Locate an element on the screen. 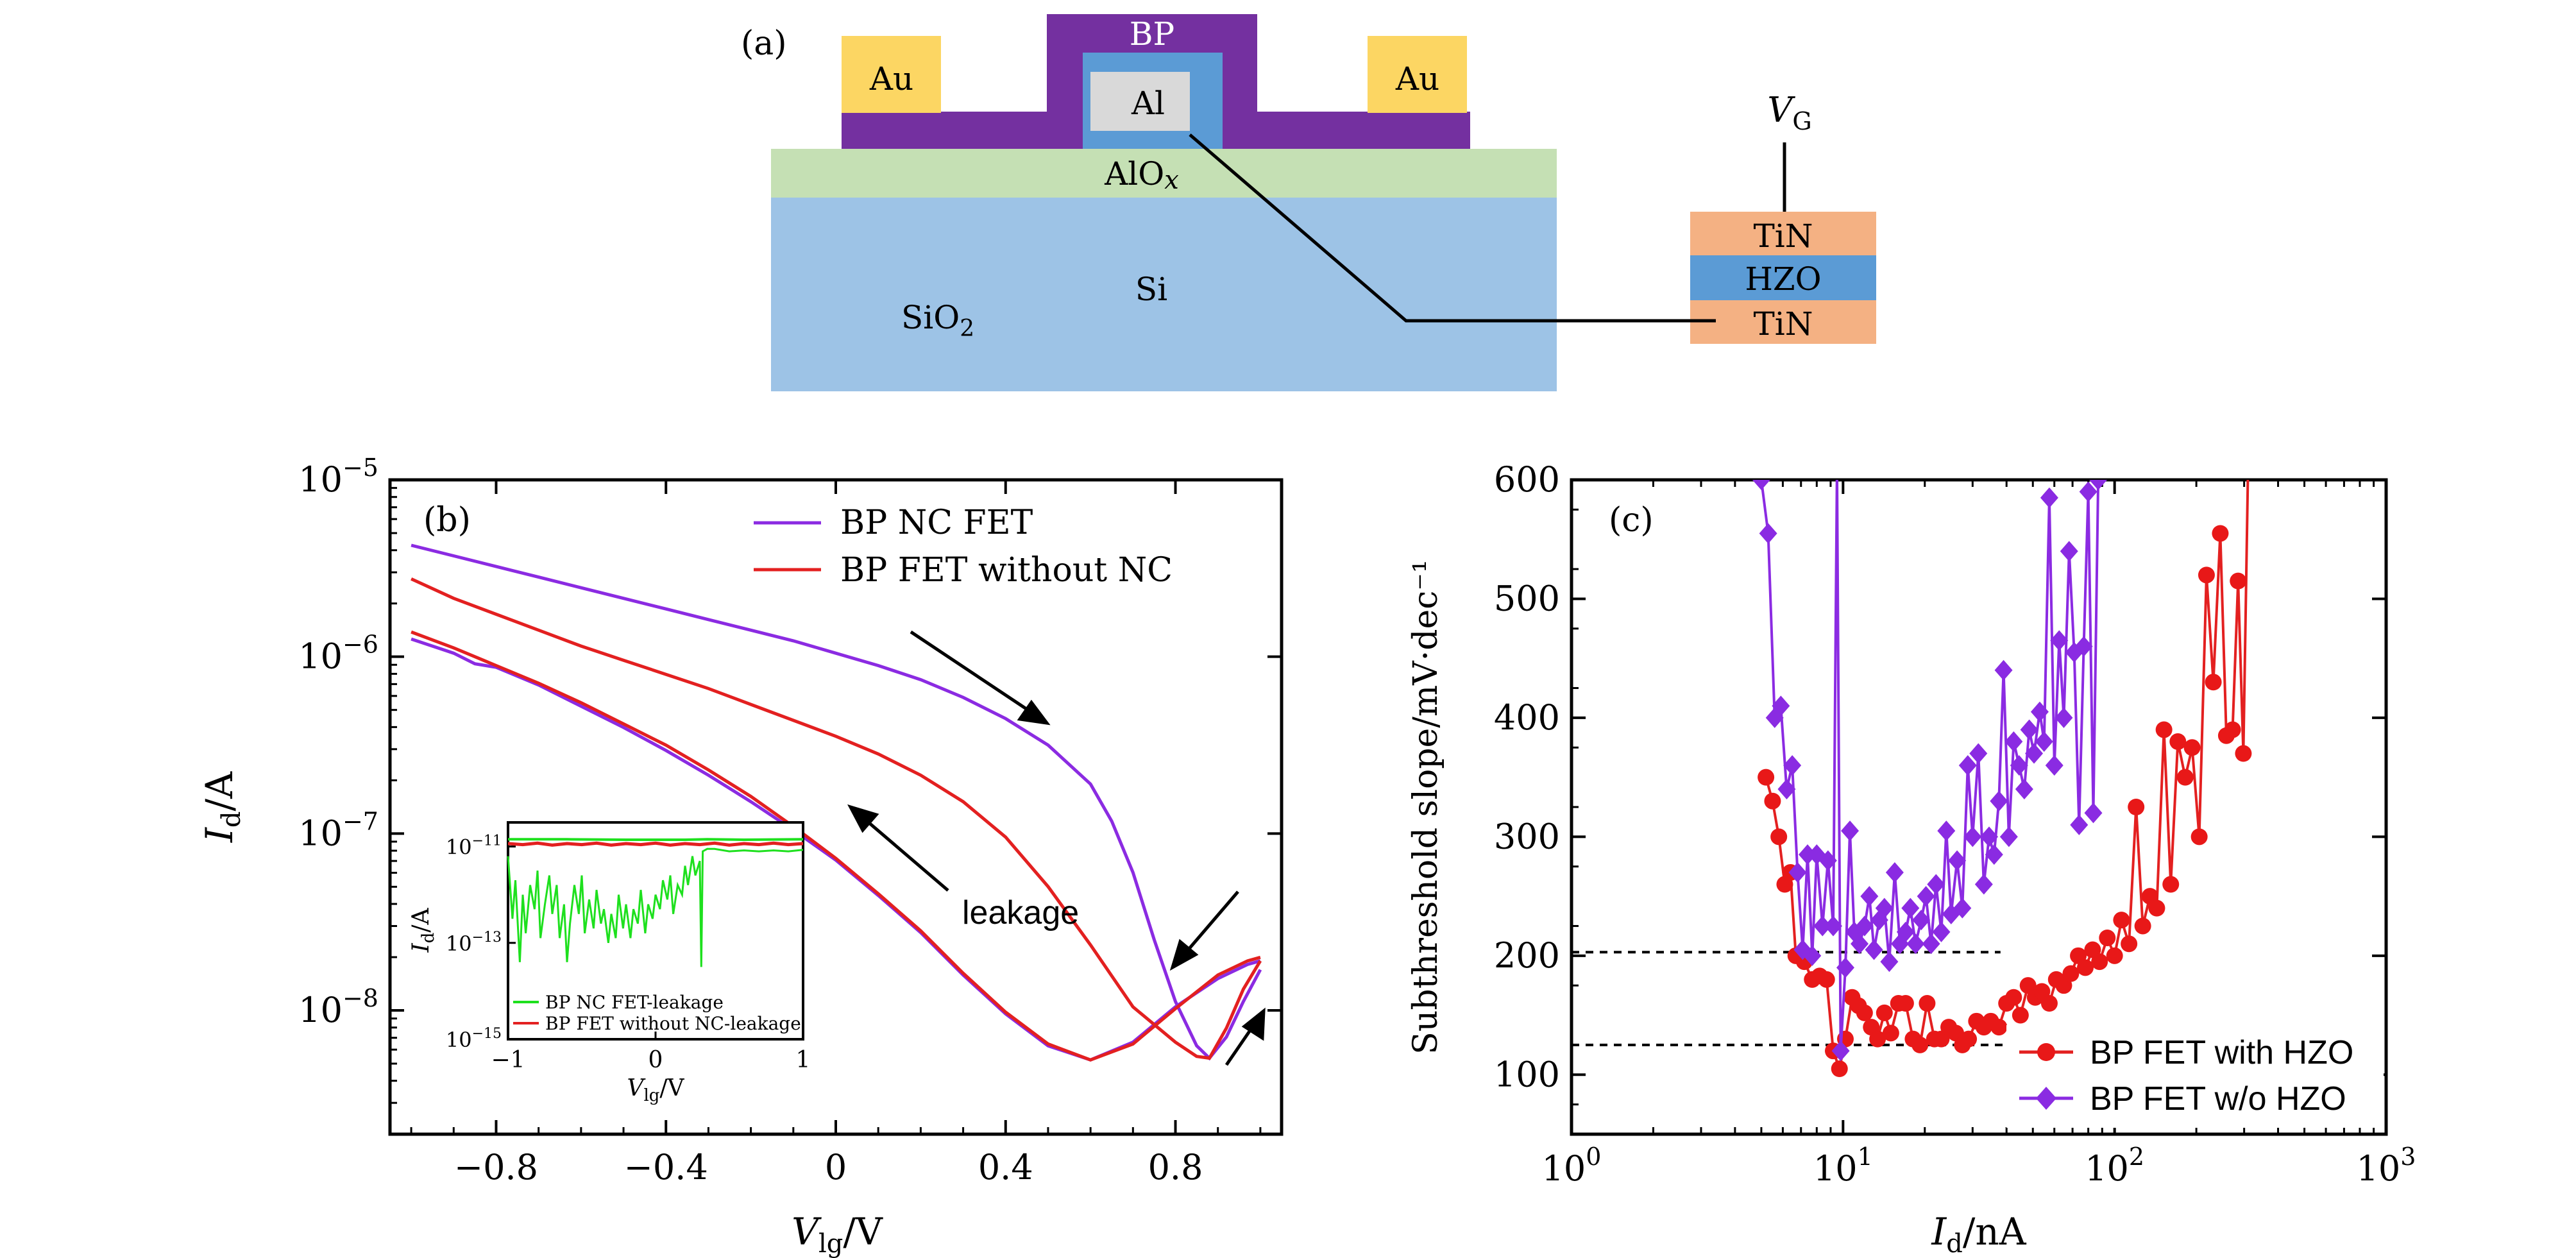 Image resolution: width=2576 pixels, height=1258 pixels. panel-c-y-tick-label: 100 is located at coordinates (1527, 1074).